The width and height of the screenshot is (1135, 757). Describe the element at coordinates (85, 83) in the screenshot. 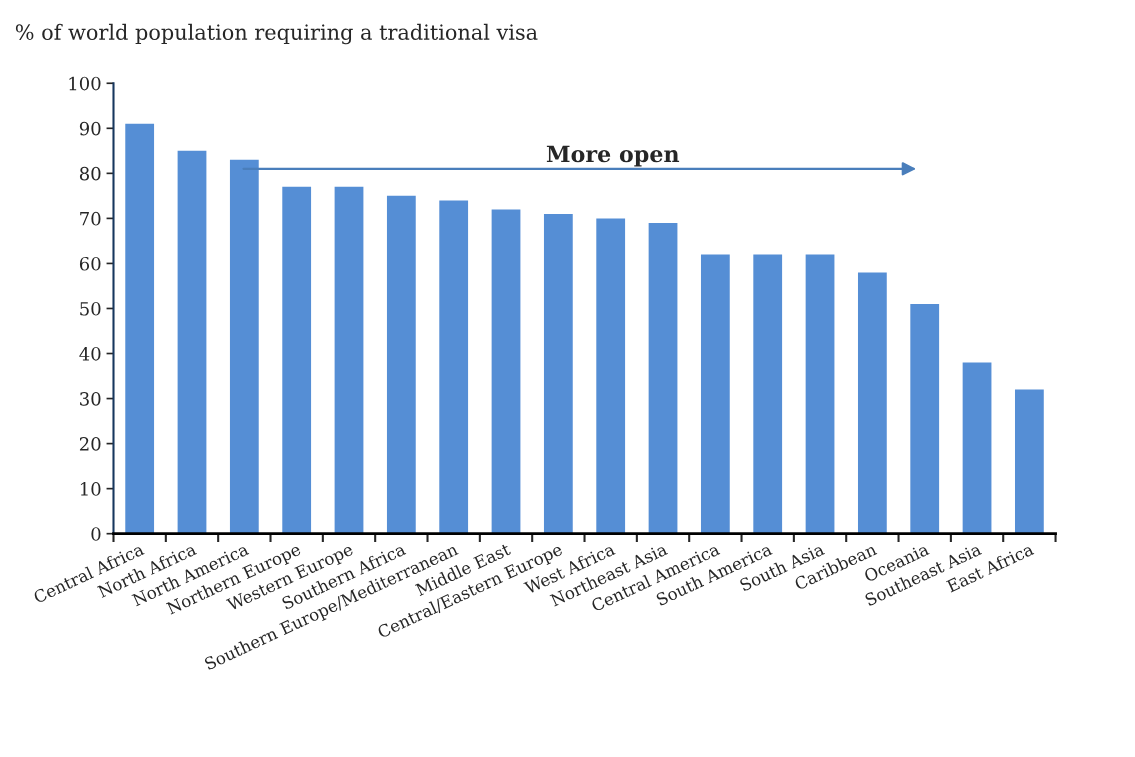

I see `y-tick-label: 100` at that location.